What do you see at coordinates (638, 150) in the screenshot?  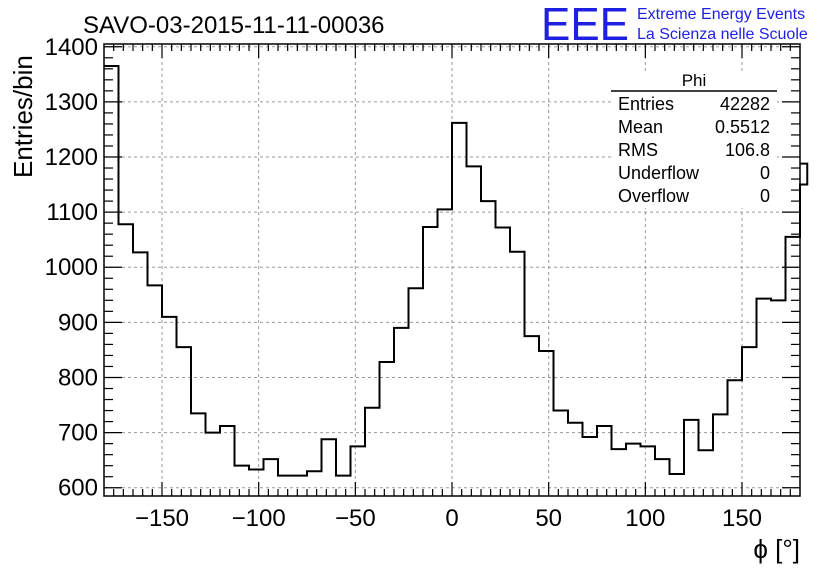 I see `stats-row-label: RMS` at bounding box center [638, 150].